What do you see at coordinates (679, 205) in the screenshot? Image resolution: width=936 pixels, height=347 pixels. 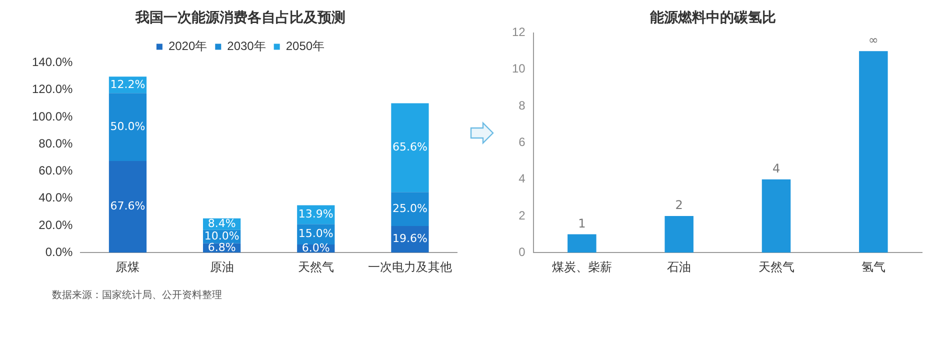 I see `data-label: 2` at bounding box center [679, 205].